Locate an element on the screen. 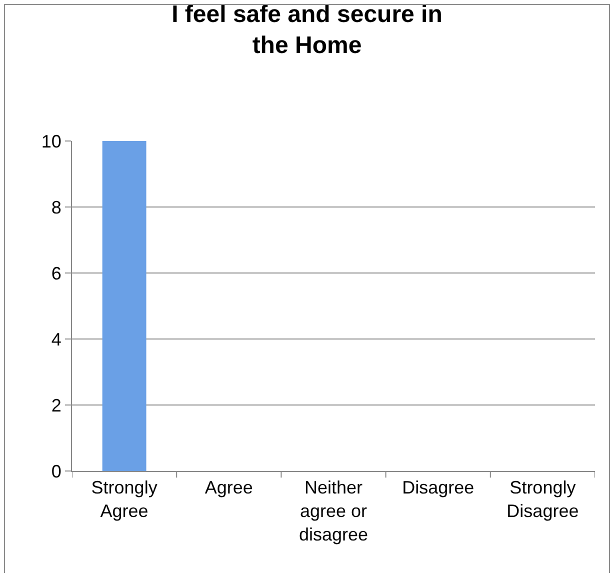  y-tick-label: 8 is located at coordinates (56, 207).